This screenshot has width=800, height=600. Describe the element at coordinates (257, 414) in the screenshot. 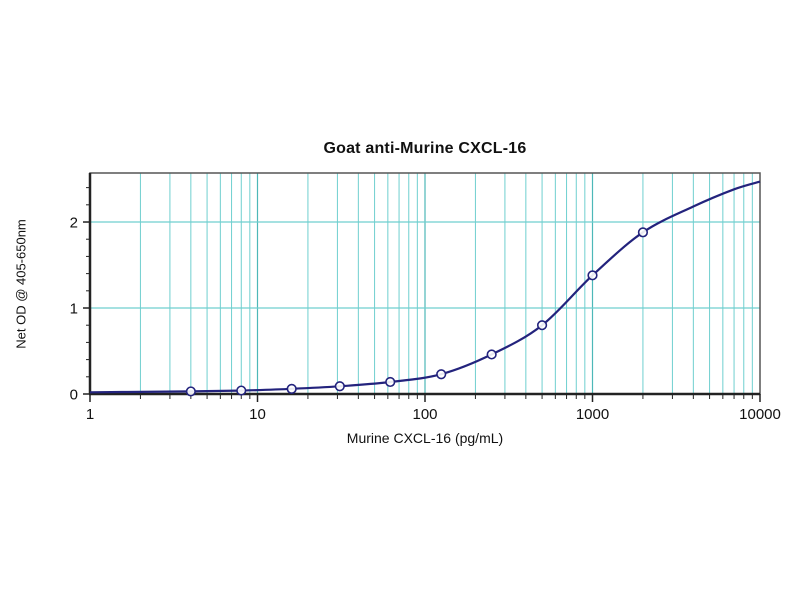

I see `x-axis-tick-label: 10` at that location.